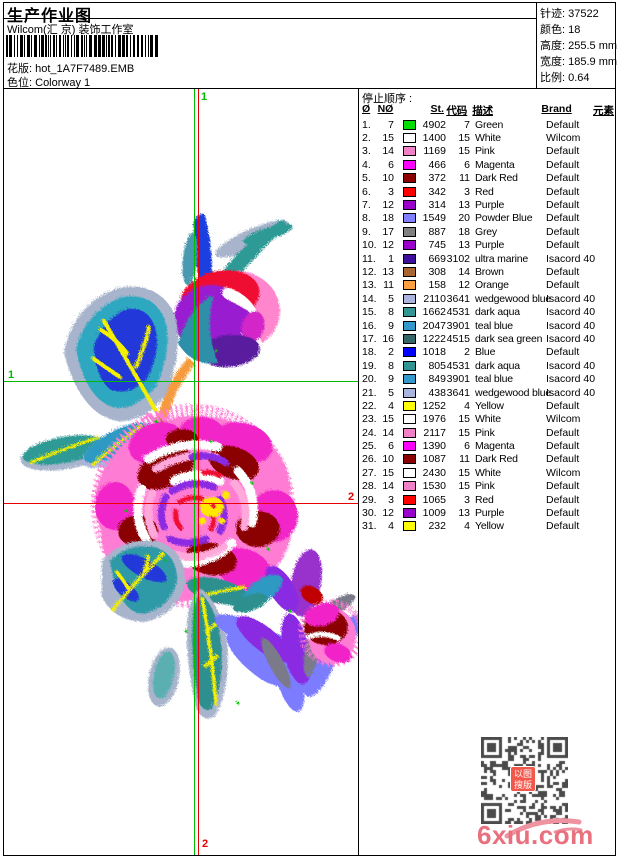  I want to click on thread-code: 7, so click(467, 124).